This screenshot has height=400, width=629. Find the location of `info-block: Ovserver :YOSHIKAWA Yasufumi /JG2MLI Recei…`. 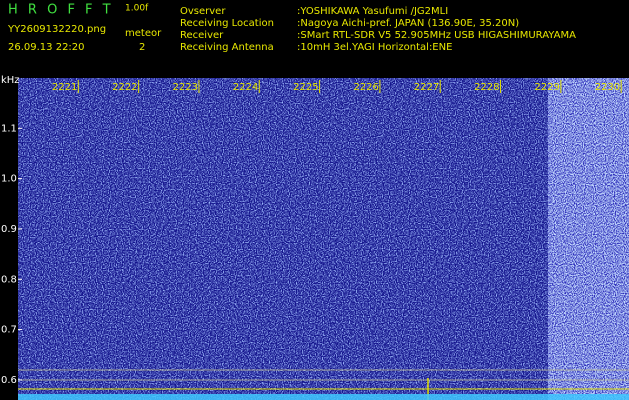

info-block: Ovserver :YOSHIKAWA Yasufumi /JG2MLI Recei… is located at coordinates (378, 29).